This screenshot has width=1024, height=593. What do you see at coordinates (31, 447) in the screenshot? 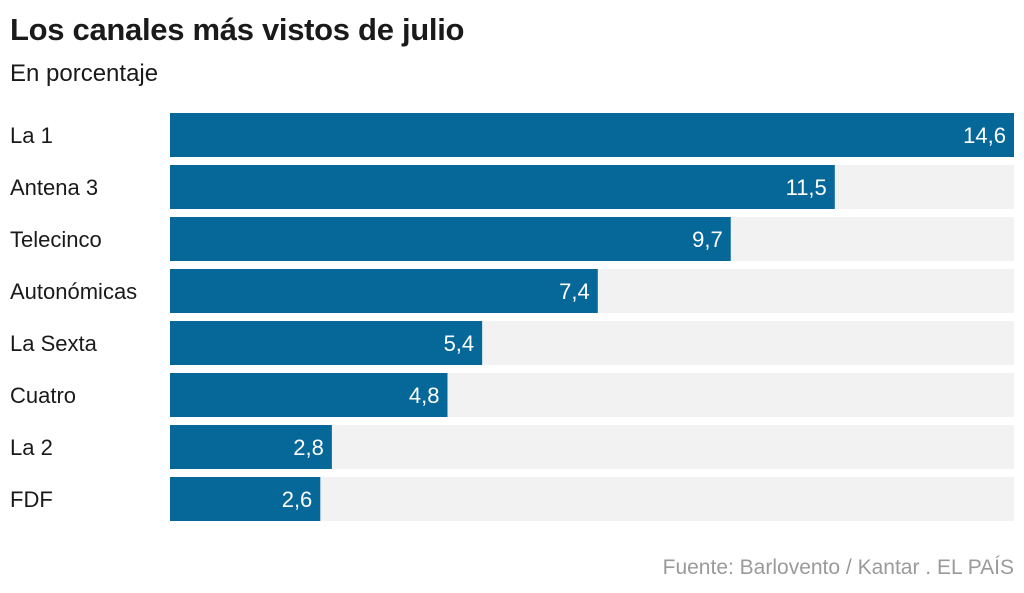
I see `category-label: La 2` at bounding box center [31, 447].